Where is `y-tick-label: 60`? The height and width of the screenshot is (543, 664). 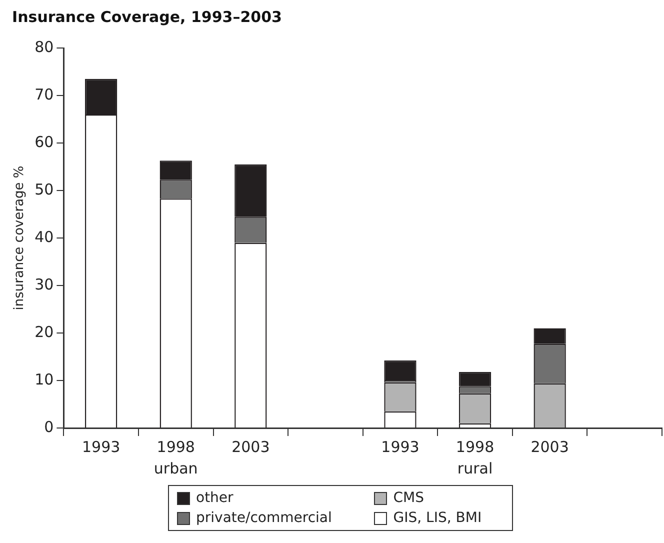
y-tick-label: 60 is located at coordinates (44, 141).